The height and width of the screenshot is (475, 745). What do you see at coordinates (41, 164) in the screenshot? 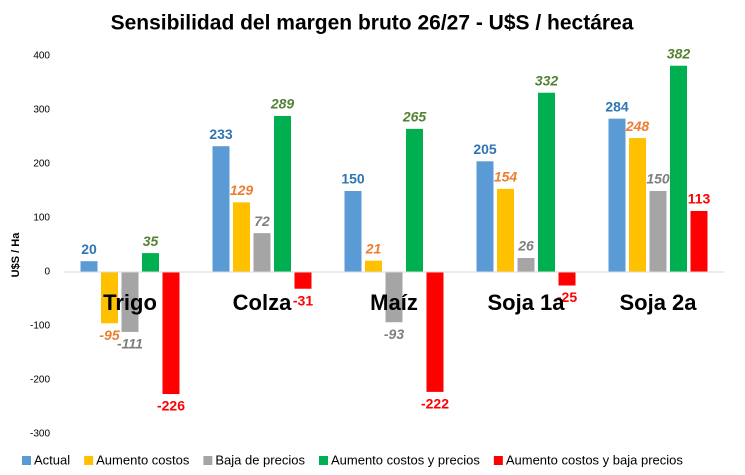
I see `y-tick-label: 200` at bounding box center [41, 164].